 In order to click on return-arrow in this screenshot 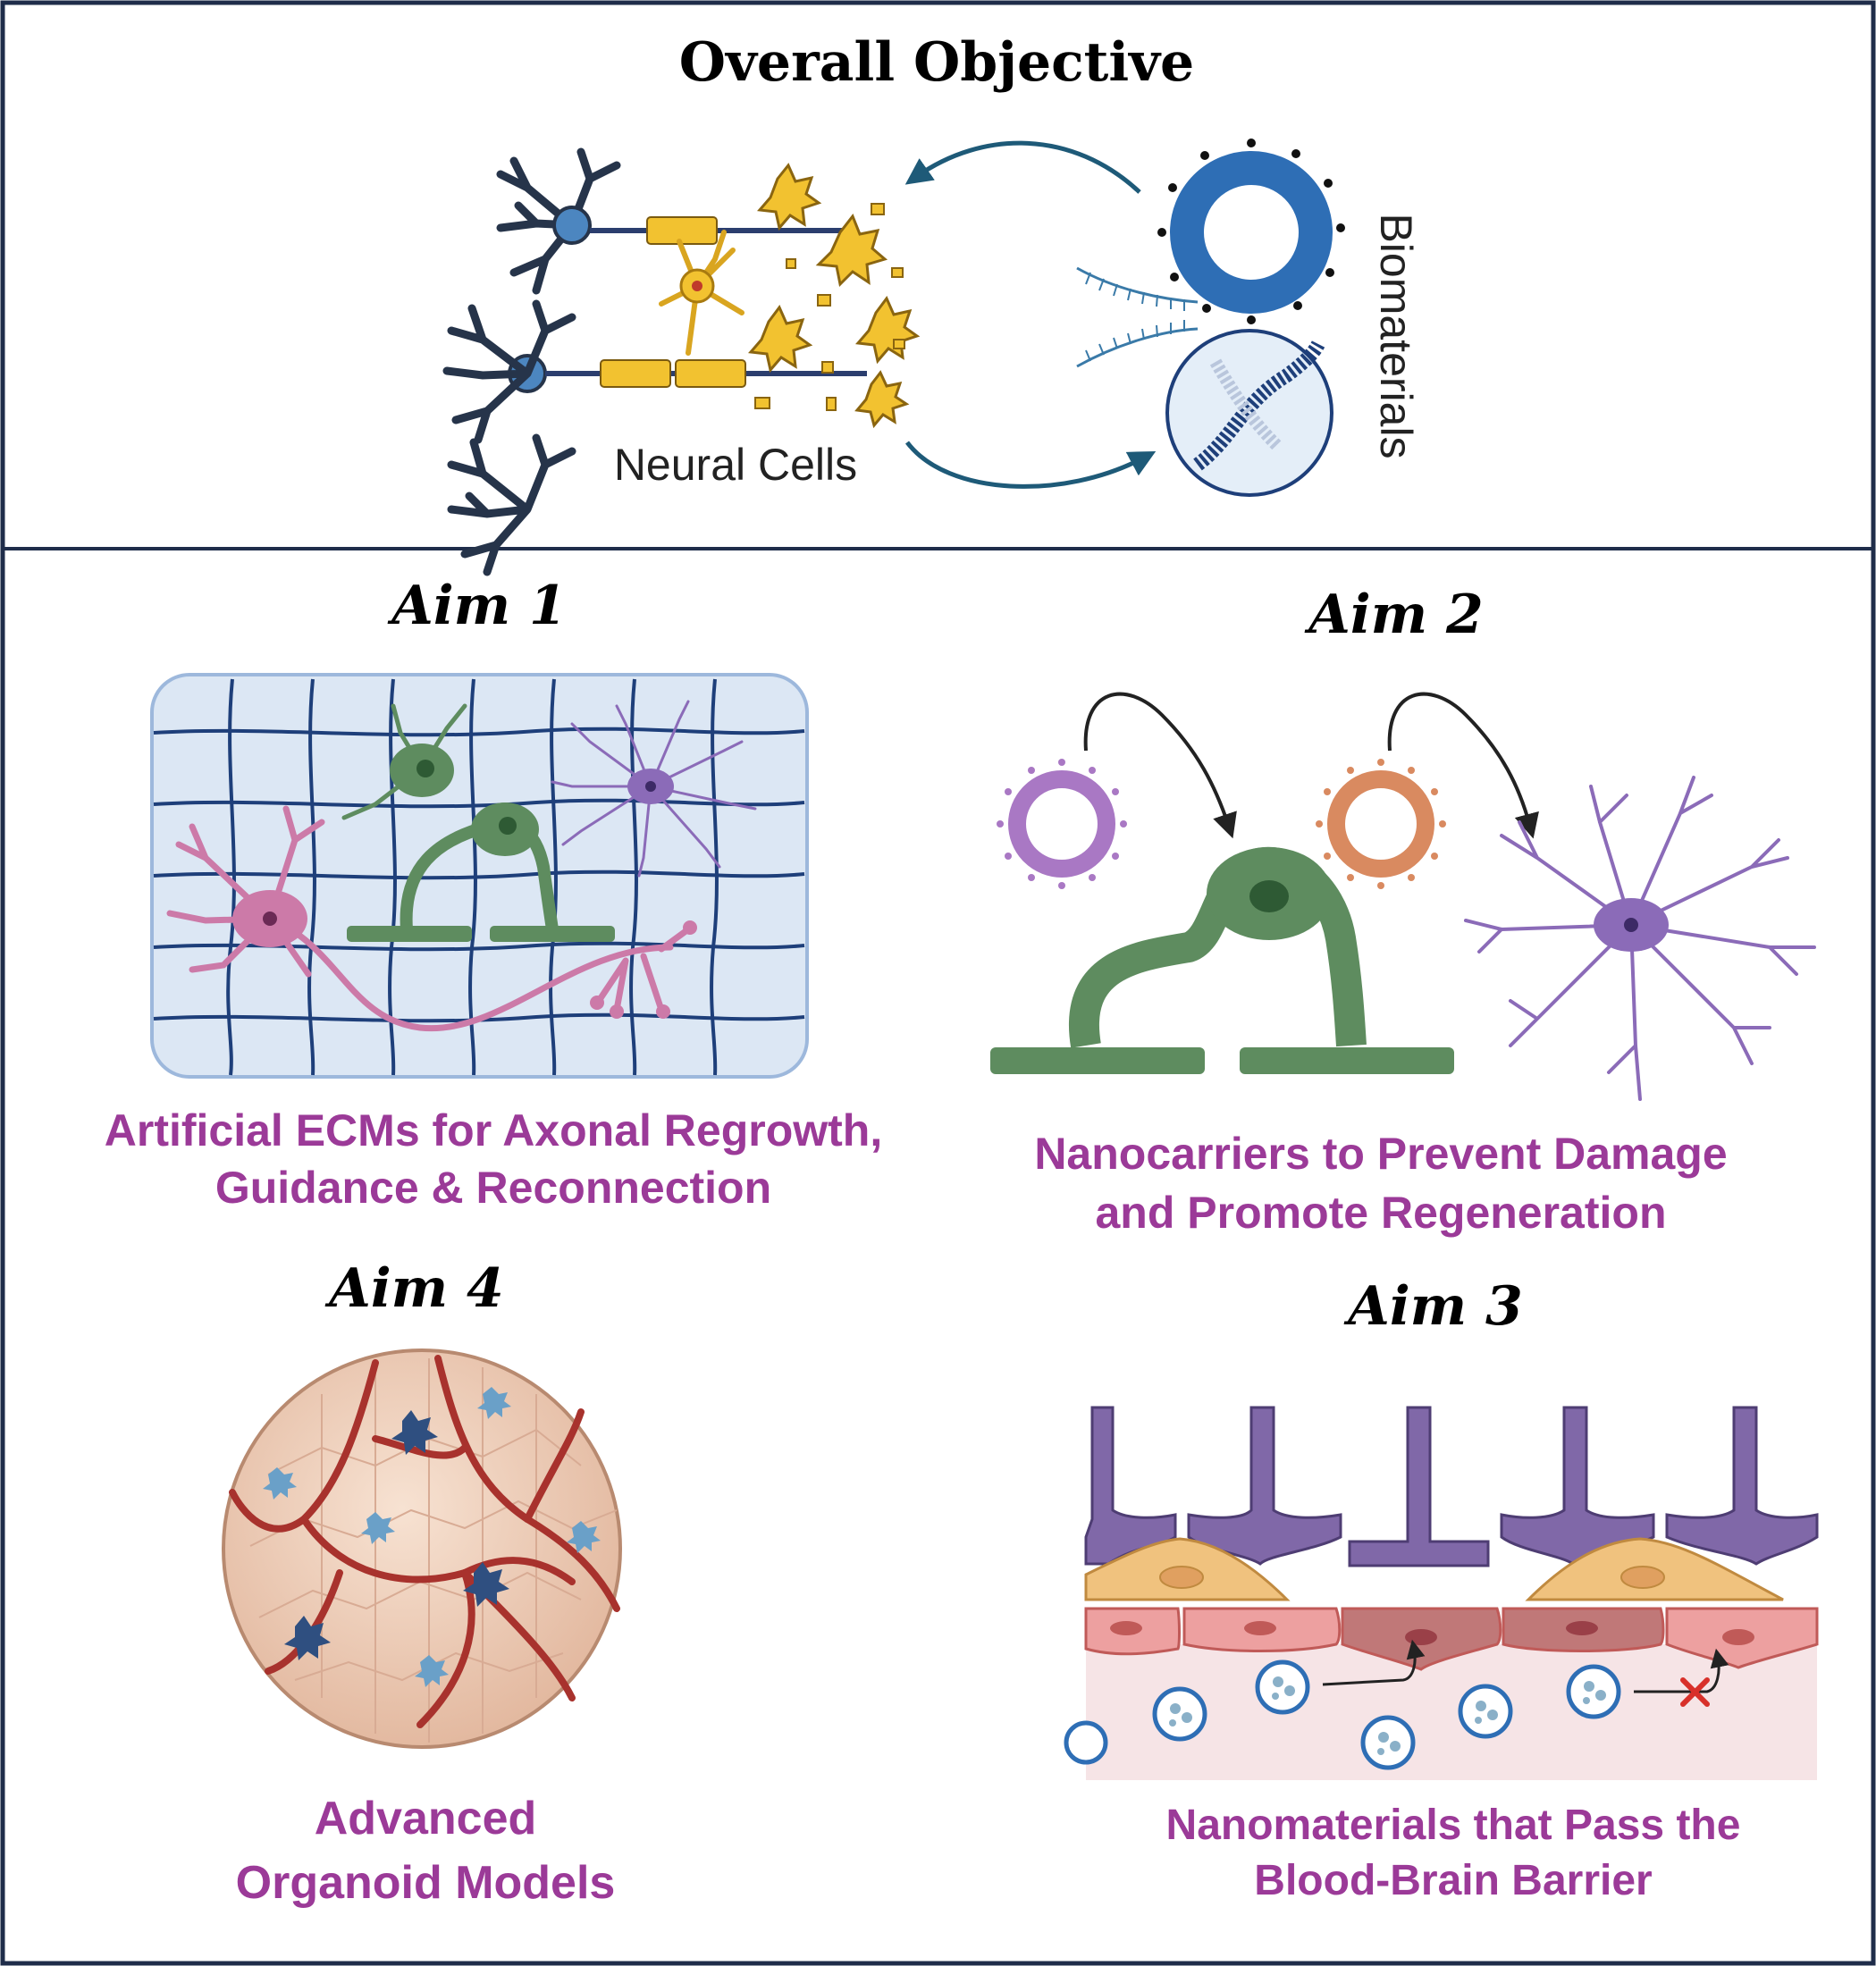, I will do `click(1023, 167)`.